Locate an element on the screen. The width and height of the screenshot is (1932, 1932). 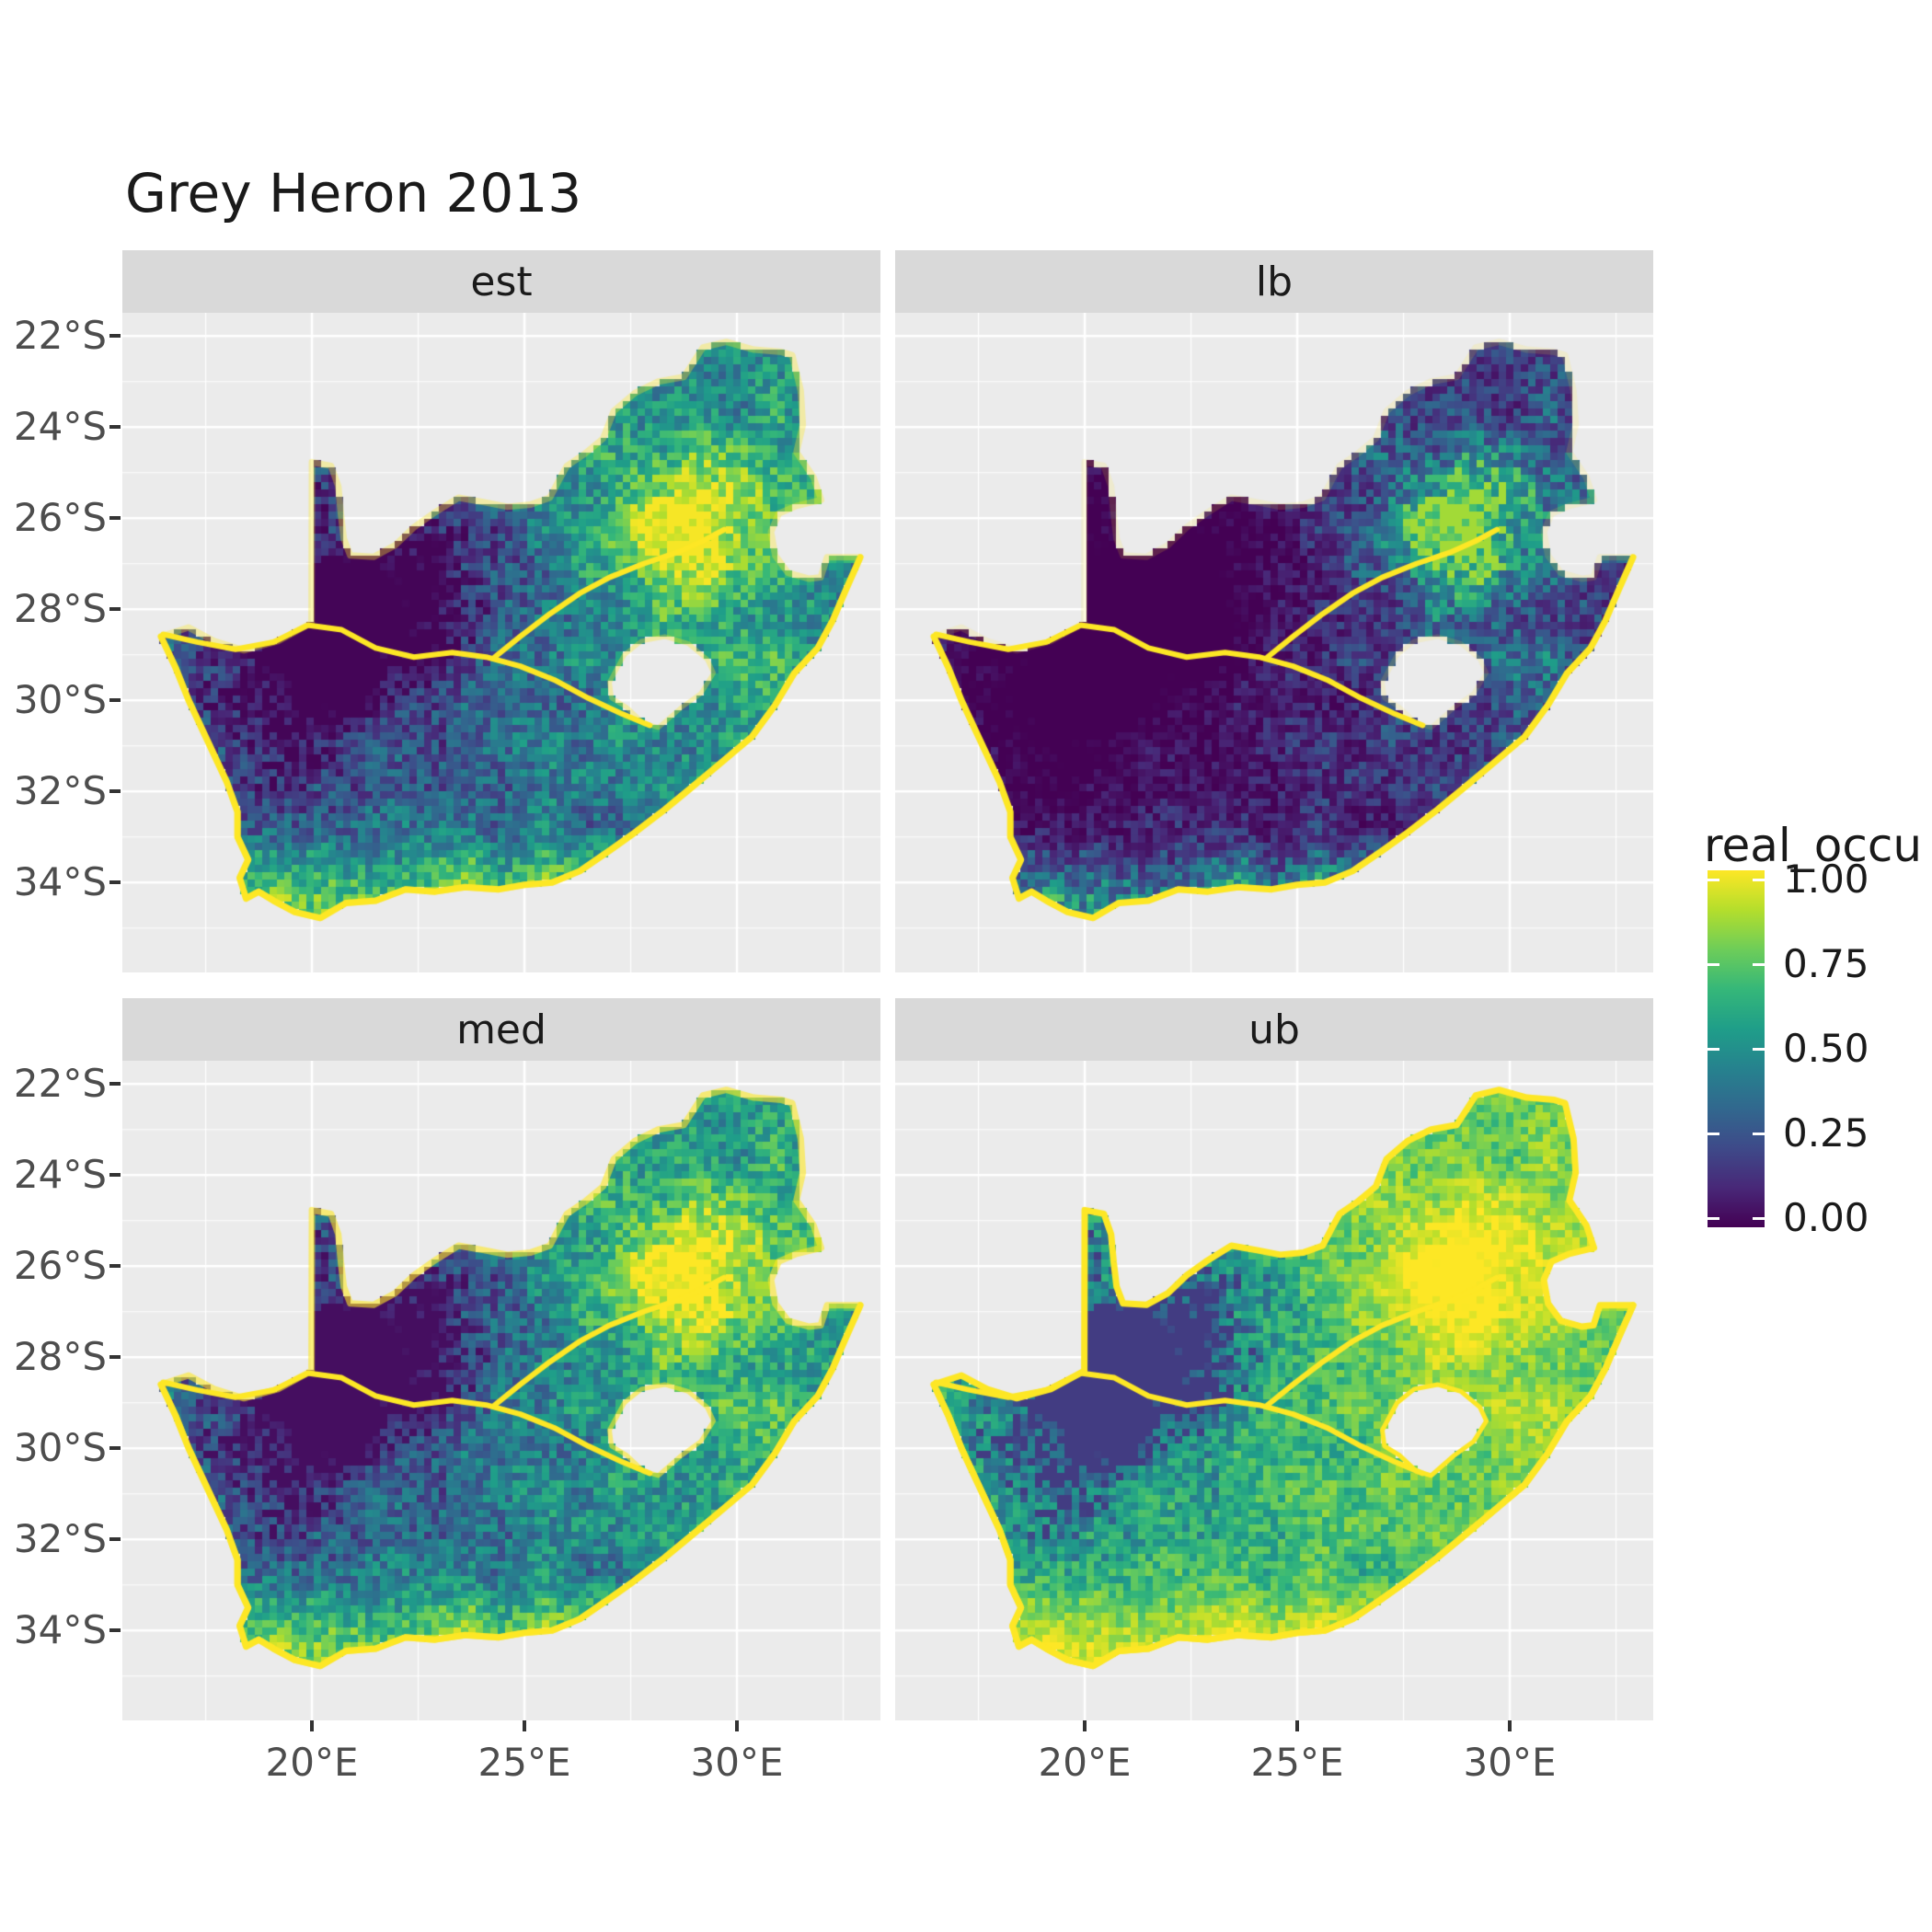
legend-tick-label: 0.50 is located at coordinates (1826, 1048).